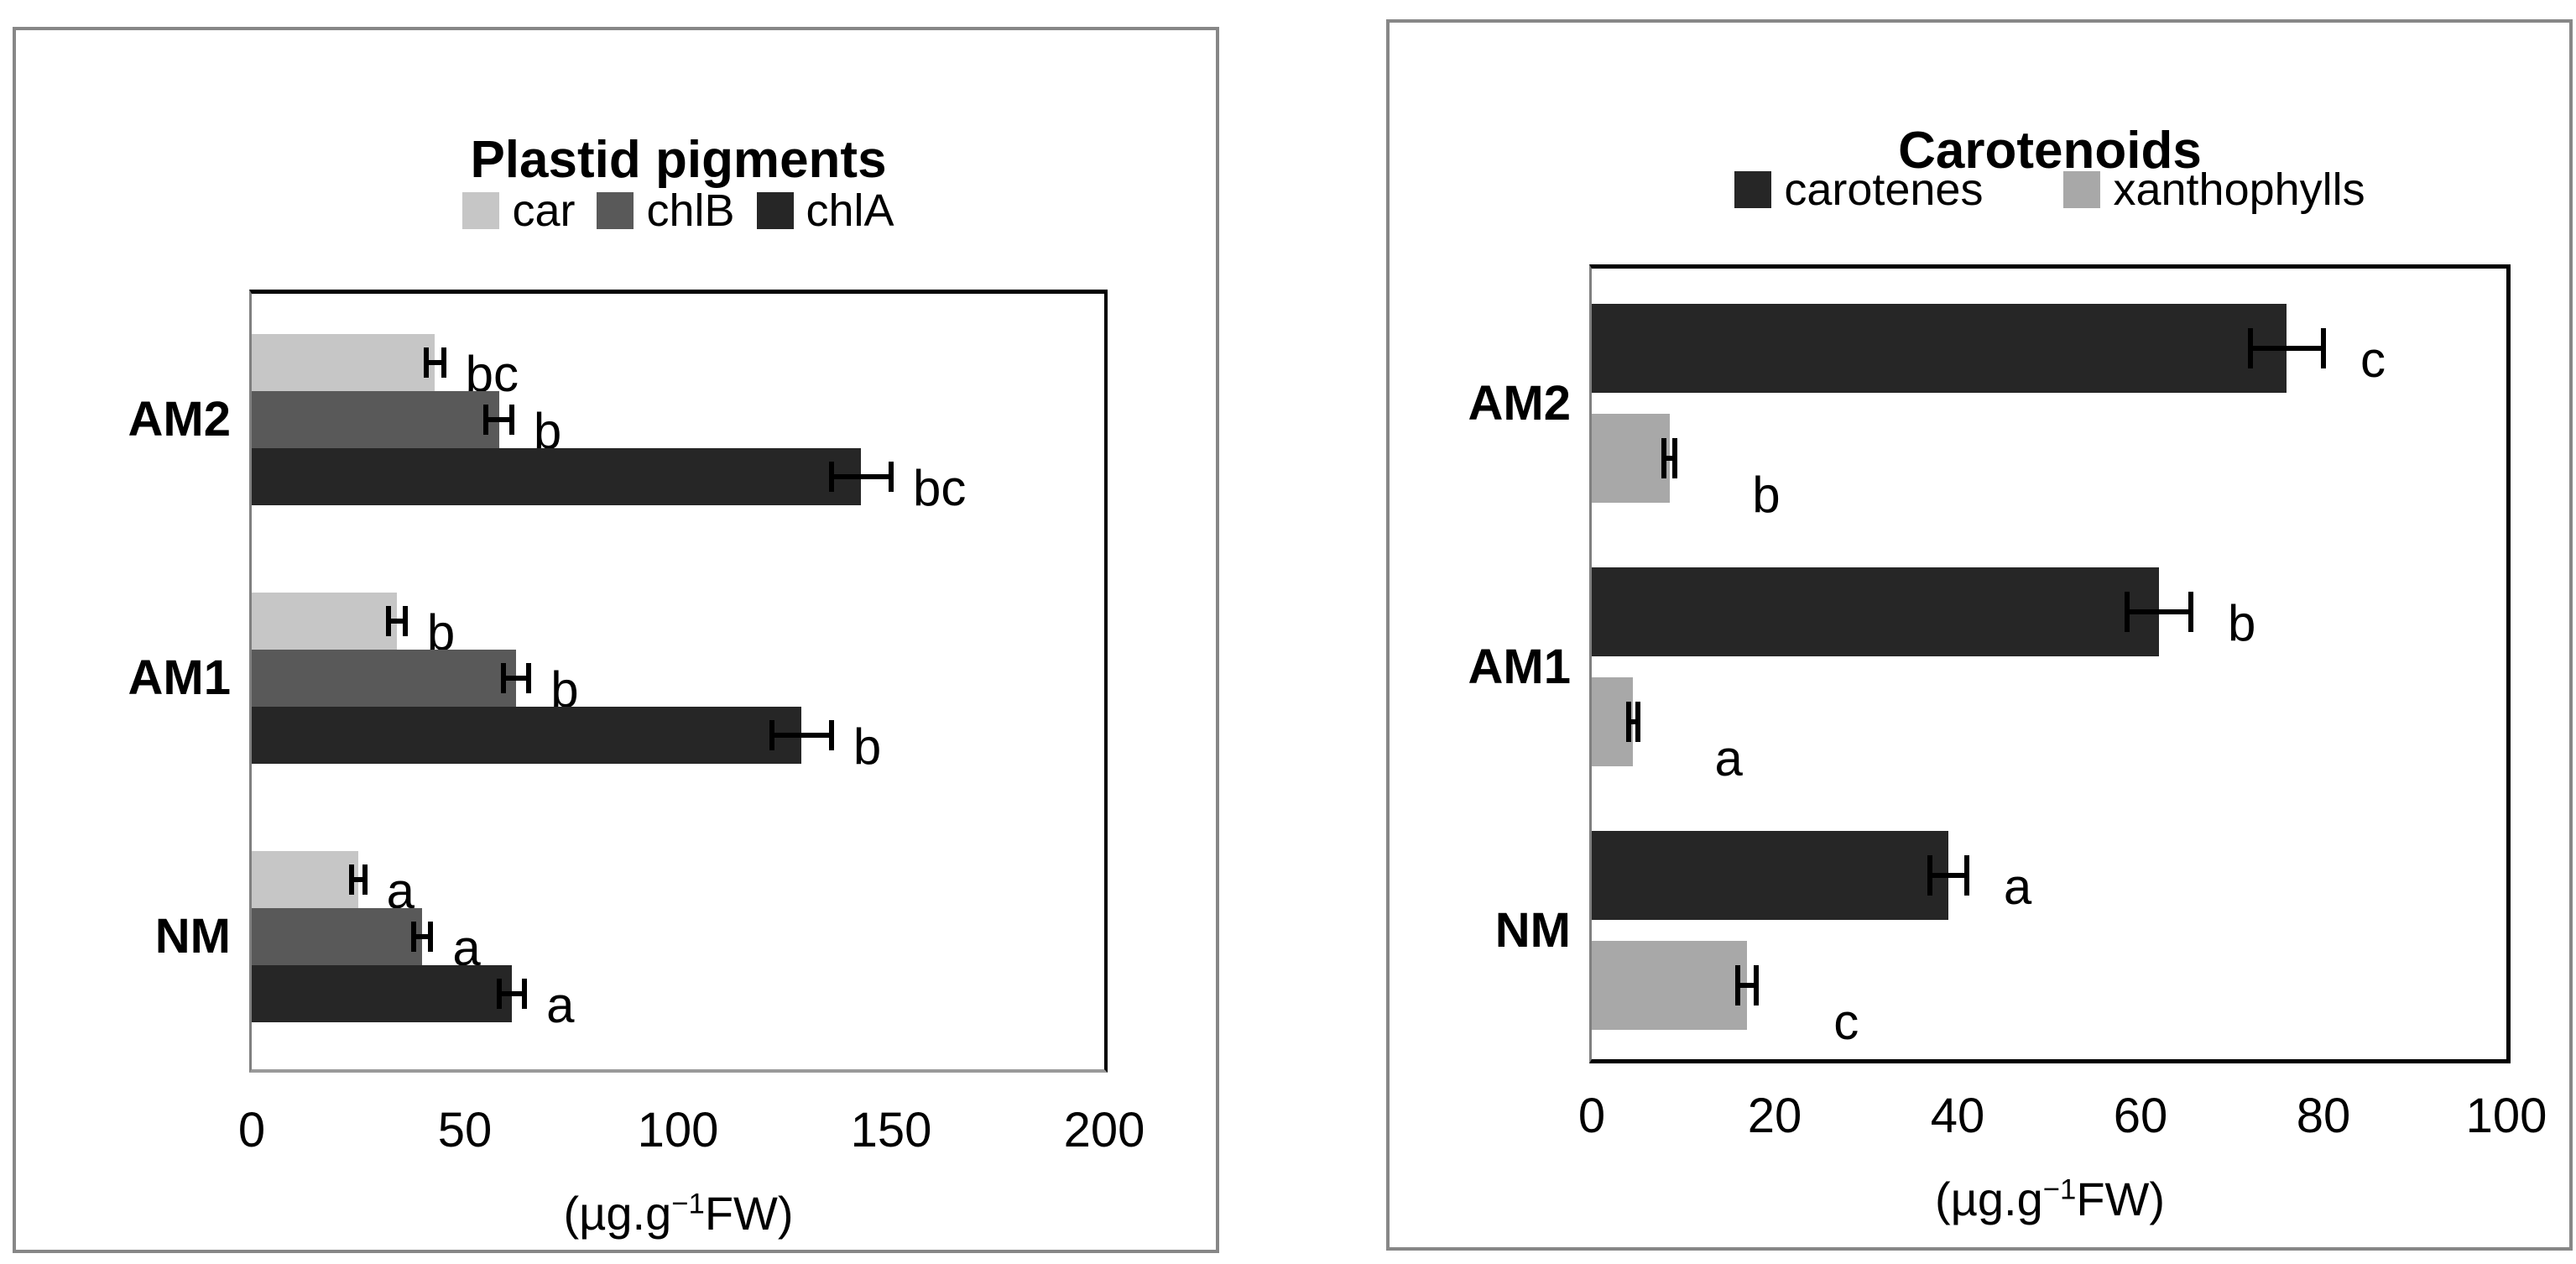 Image resolution: width=2576 pixels, height=1264 pixels. What do you see at coordinates (690, 210) in the screenshot?
I see `legend-label-chlB: chlB` at bounding box center [690, 210].